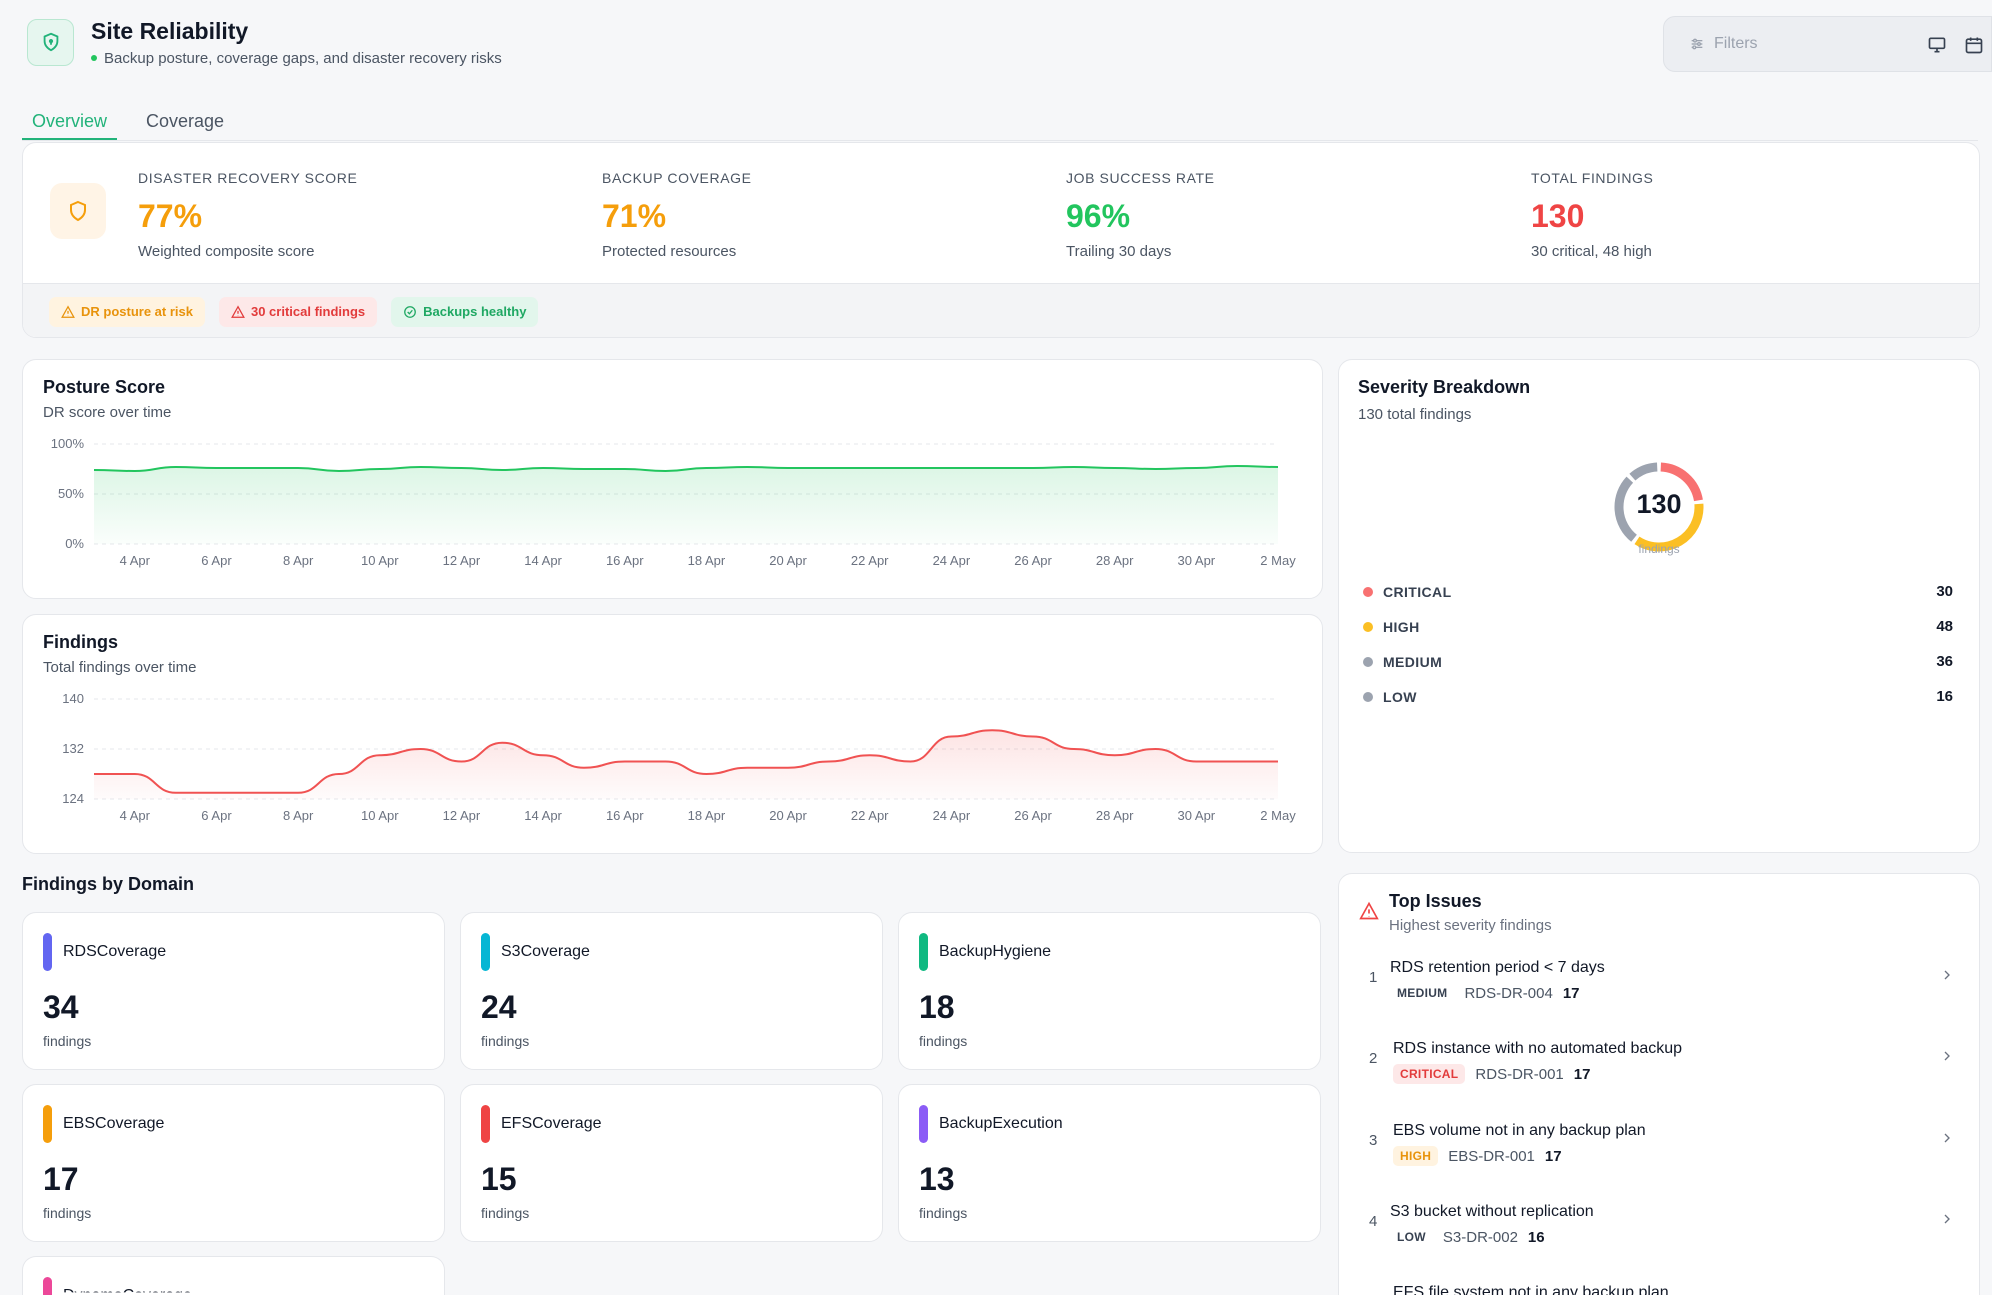 This screenshot has width=1992, height=1295. What do you see at coordinates (127, 311) in the screenshot?
I see `status-badge: DR posture at risk` at bounding box center [127, 311].